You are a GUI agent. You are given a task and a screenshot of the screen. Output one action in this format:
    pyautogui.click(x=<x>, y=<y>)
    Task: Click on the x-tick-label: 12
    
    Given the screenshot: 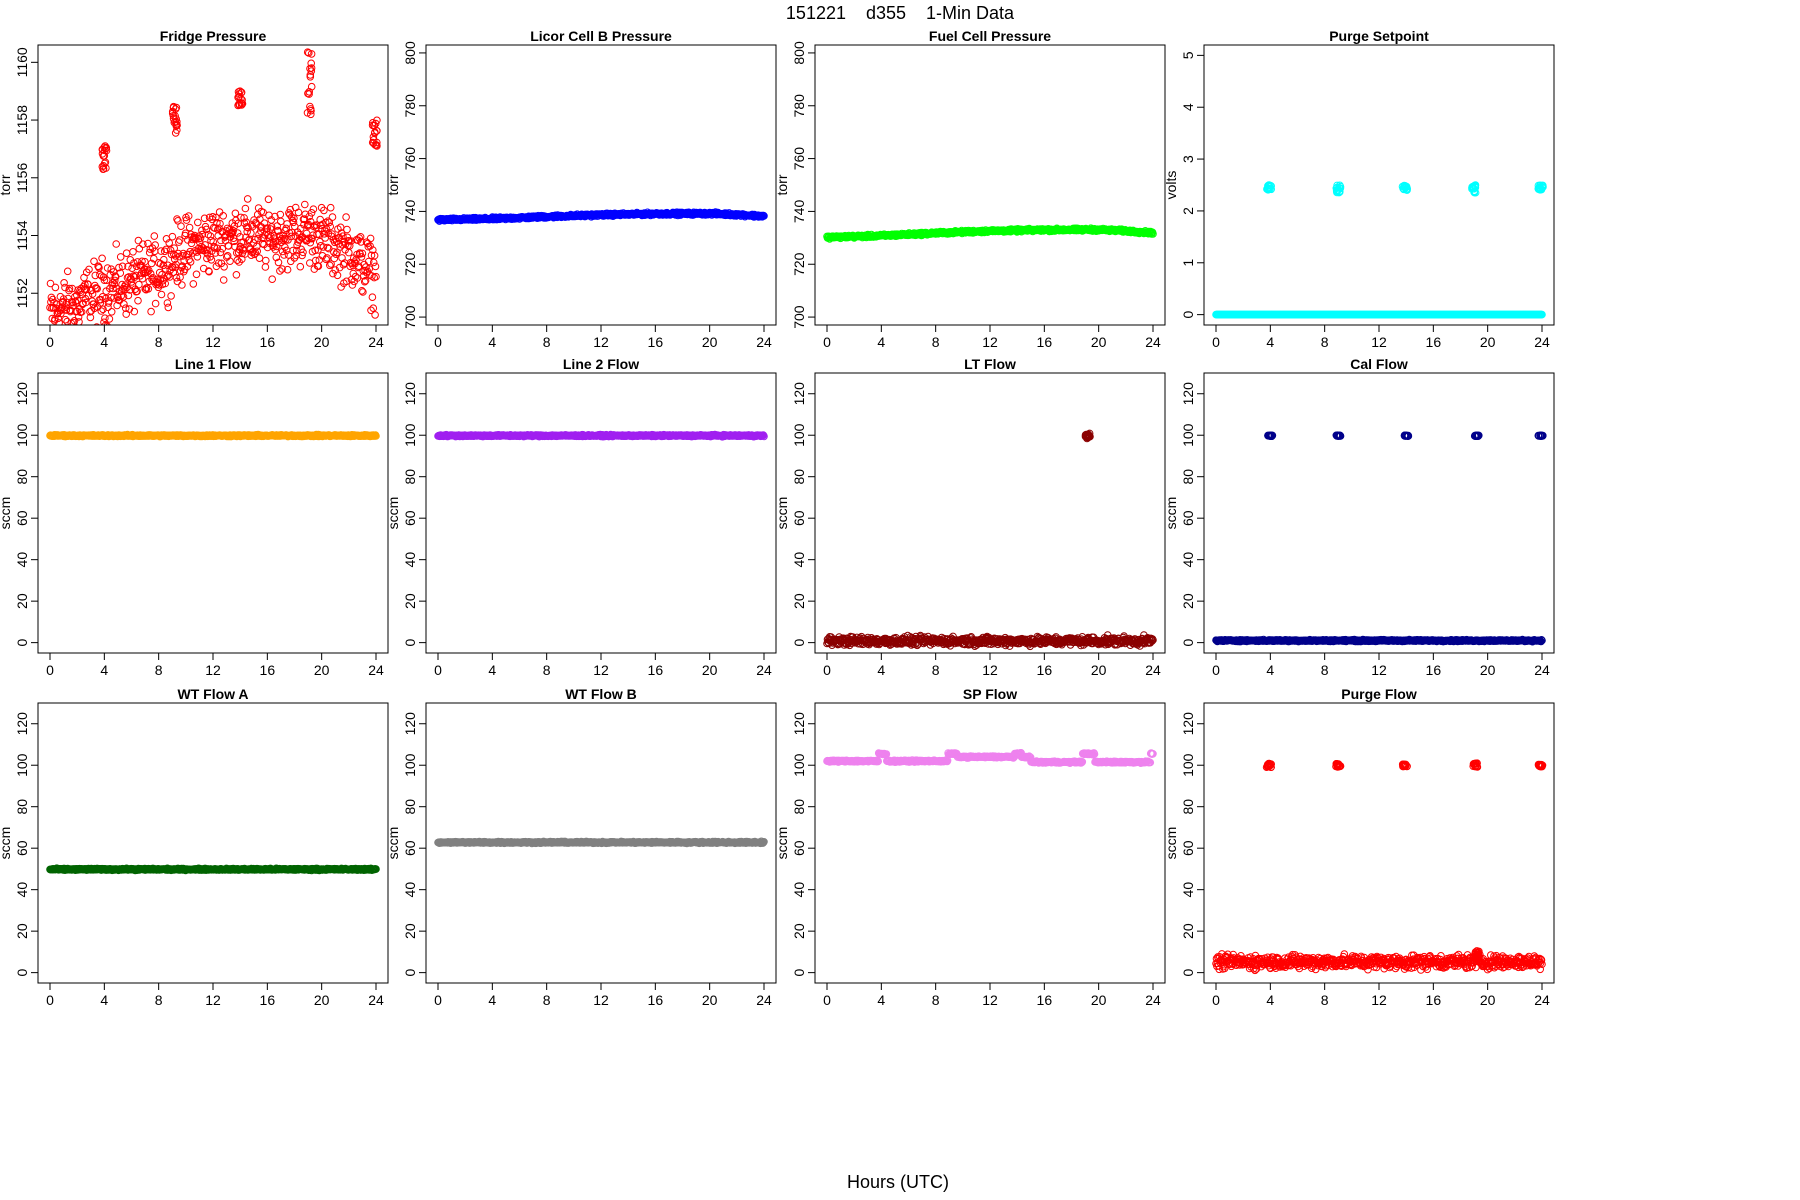 What is the action you would take?
    pyautogui.click(x=601, y=670)
    